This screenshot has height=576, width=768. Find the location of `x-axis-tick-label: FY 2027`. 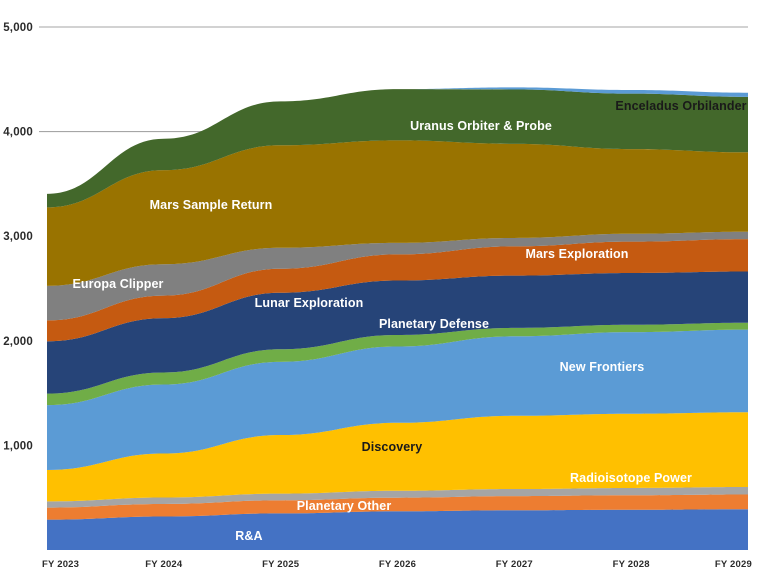

x-axis-tick-label: FY 2027 is located at coordinates (514, 564).